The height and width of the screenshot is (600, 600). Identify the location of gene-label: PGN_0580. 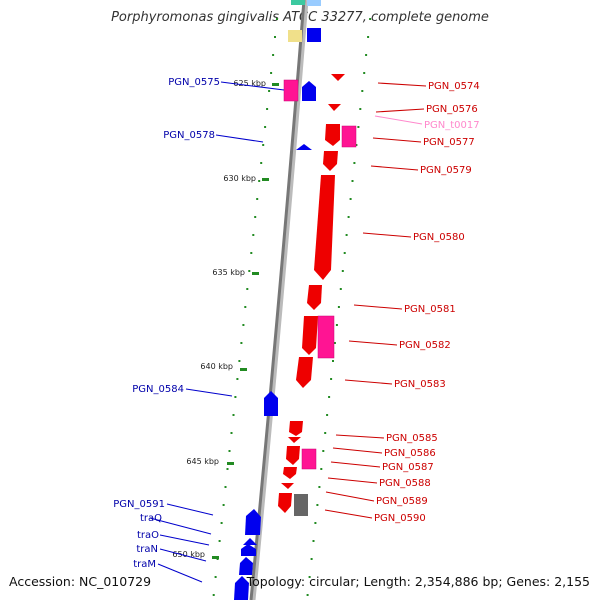
(439, 237).